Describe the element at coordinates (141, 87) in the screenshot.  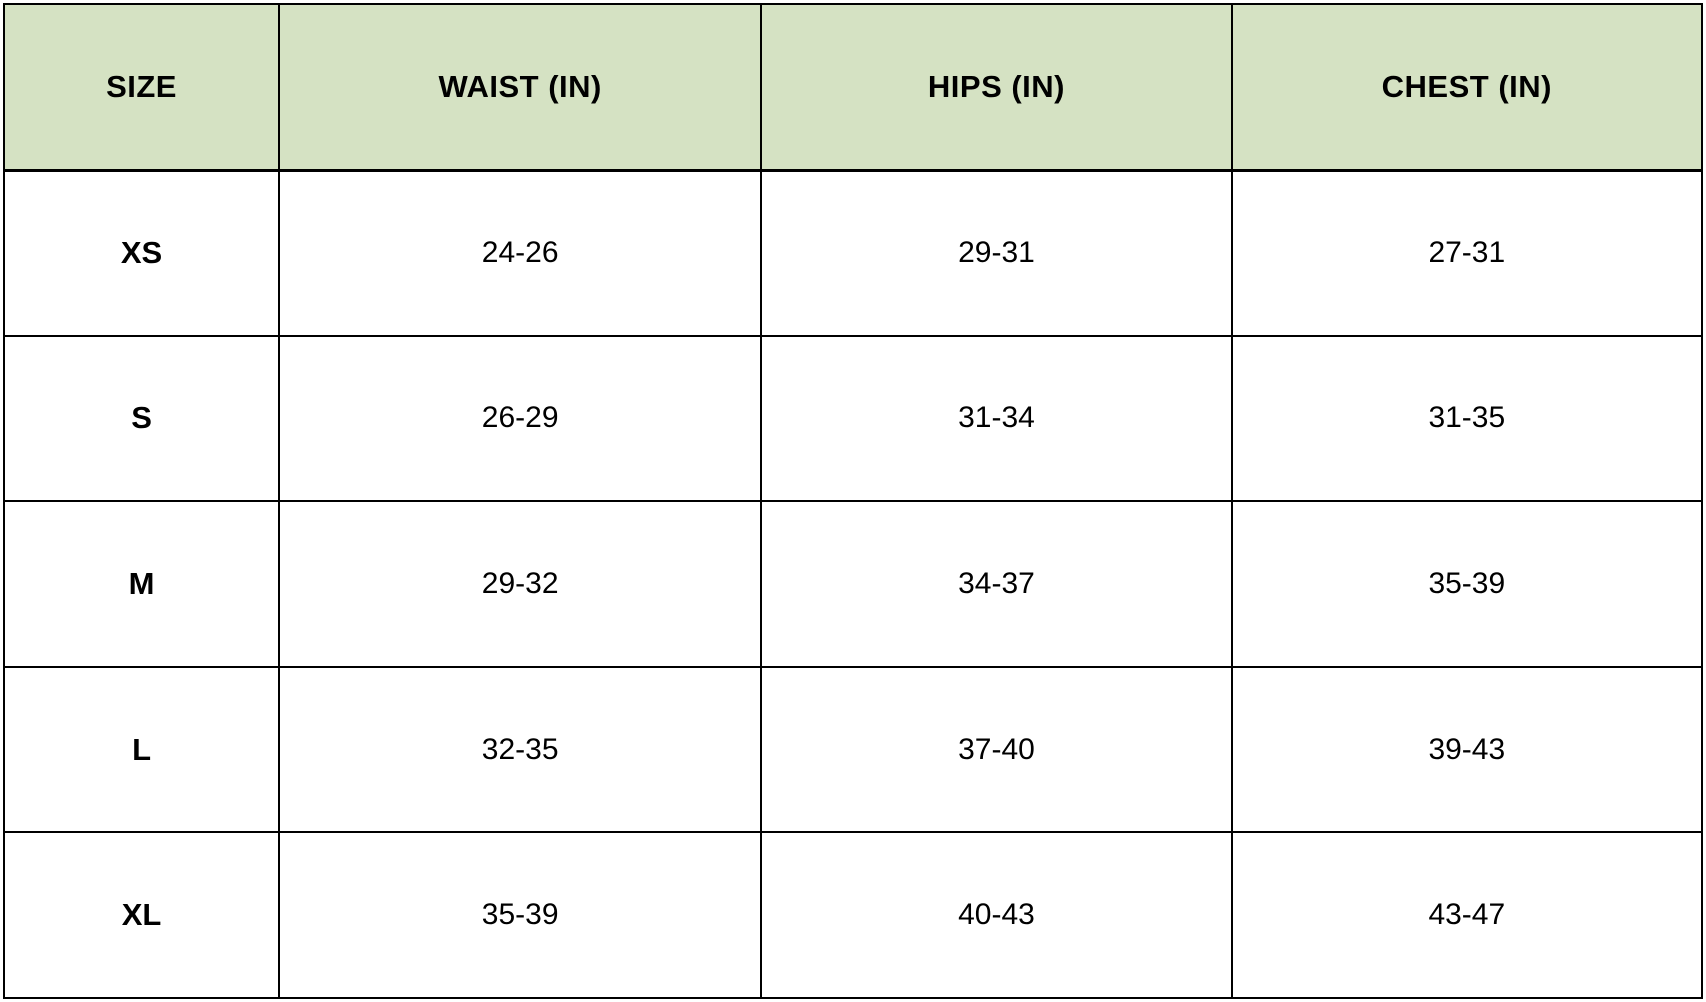
I see `column-header-size: SIZE` at that location.